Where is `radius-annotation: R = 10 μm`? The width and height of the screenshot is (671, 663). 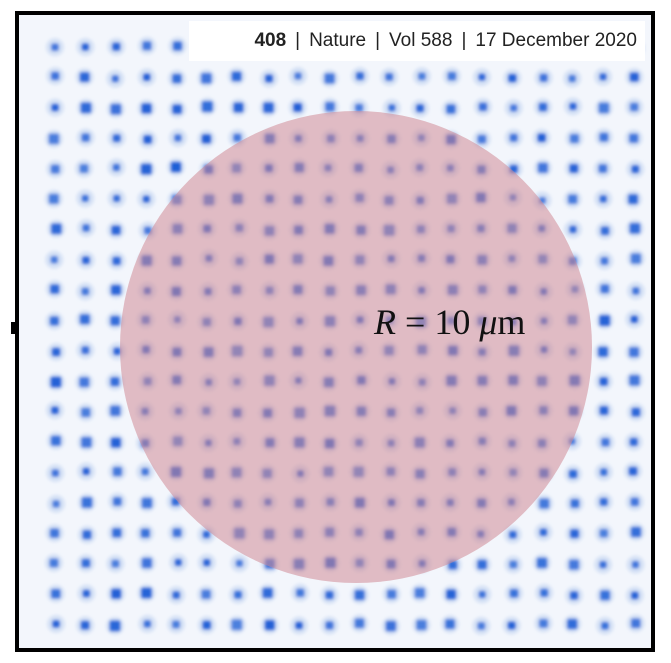 radius-annotation: R = 10 μm is located at coordinates (449, 322).